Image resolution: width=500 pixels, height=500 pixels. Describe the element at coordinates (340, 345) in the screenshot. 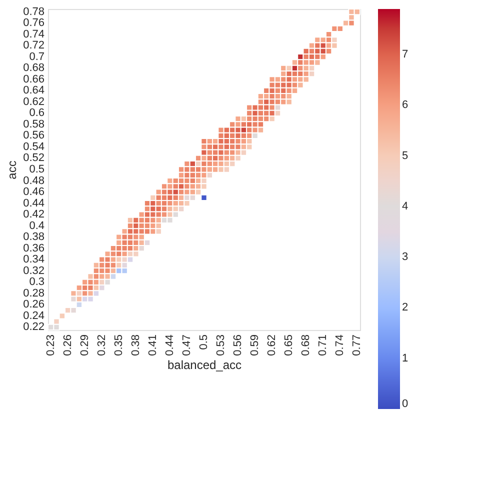

I see `x-tick-label: 0.74` at that location.